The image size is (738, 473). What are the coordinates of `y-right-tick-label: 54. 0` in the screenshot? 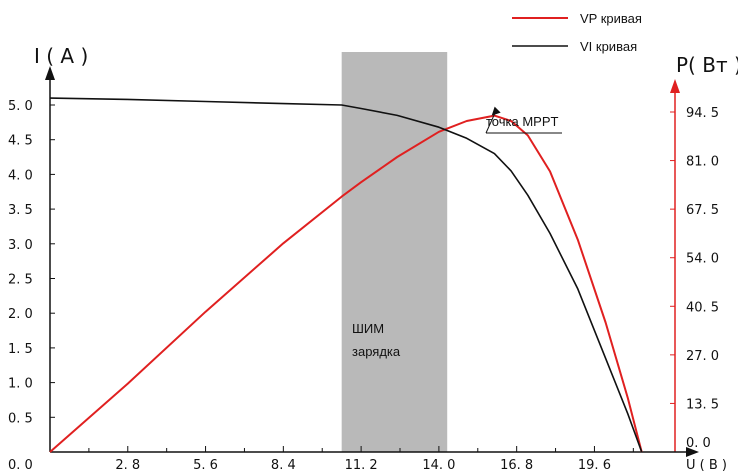 It's located at (702, 259).